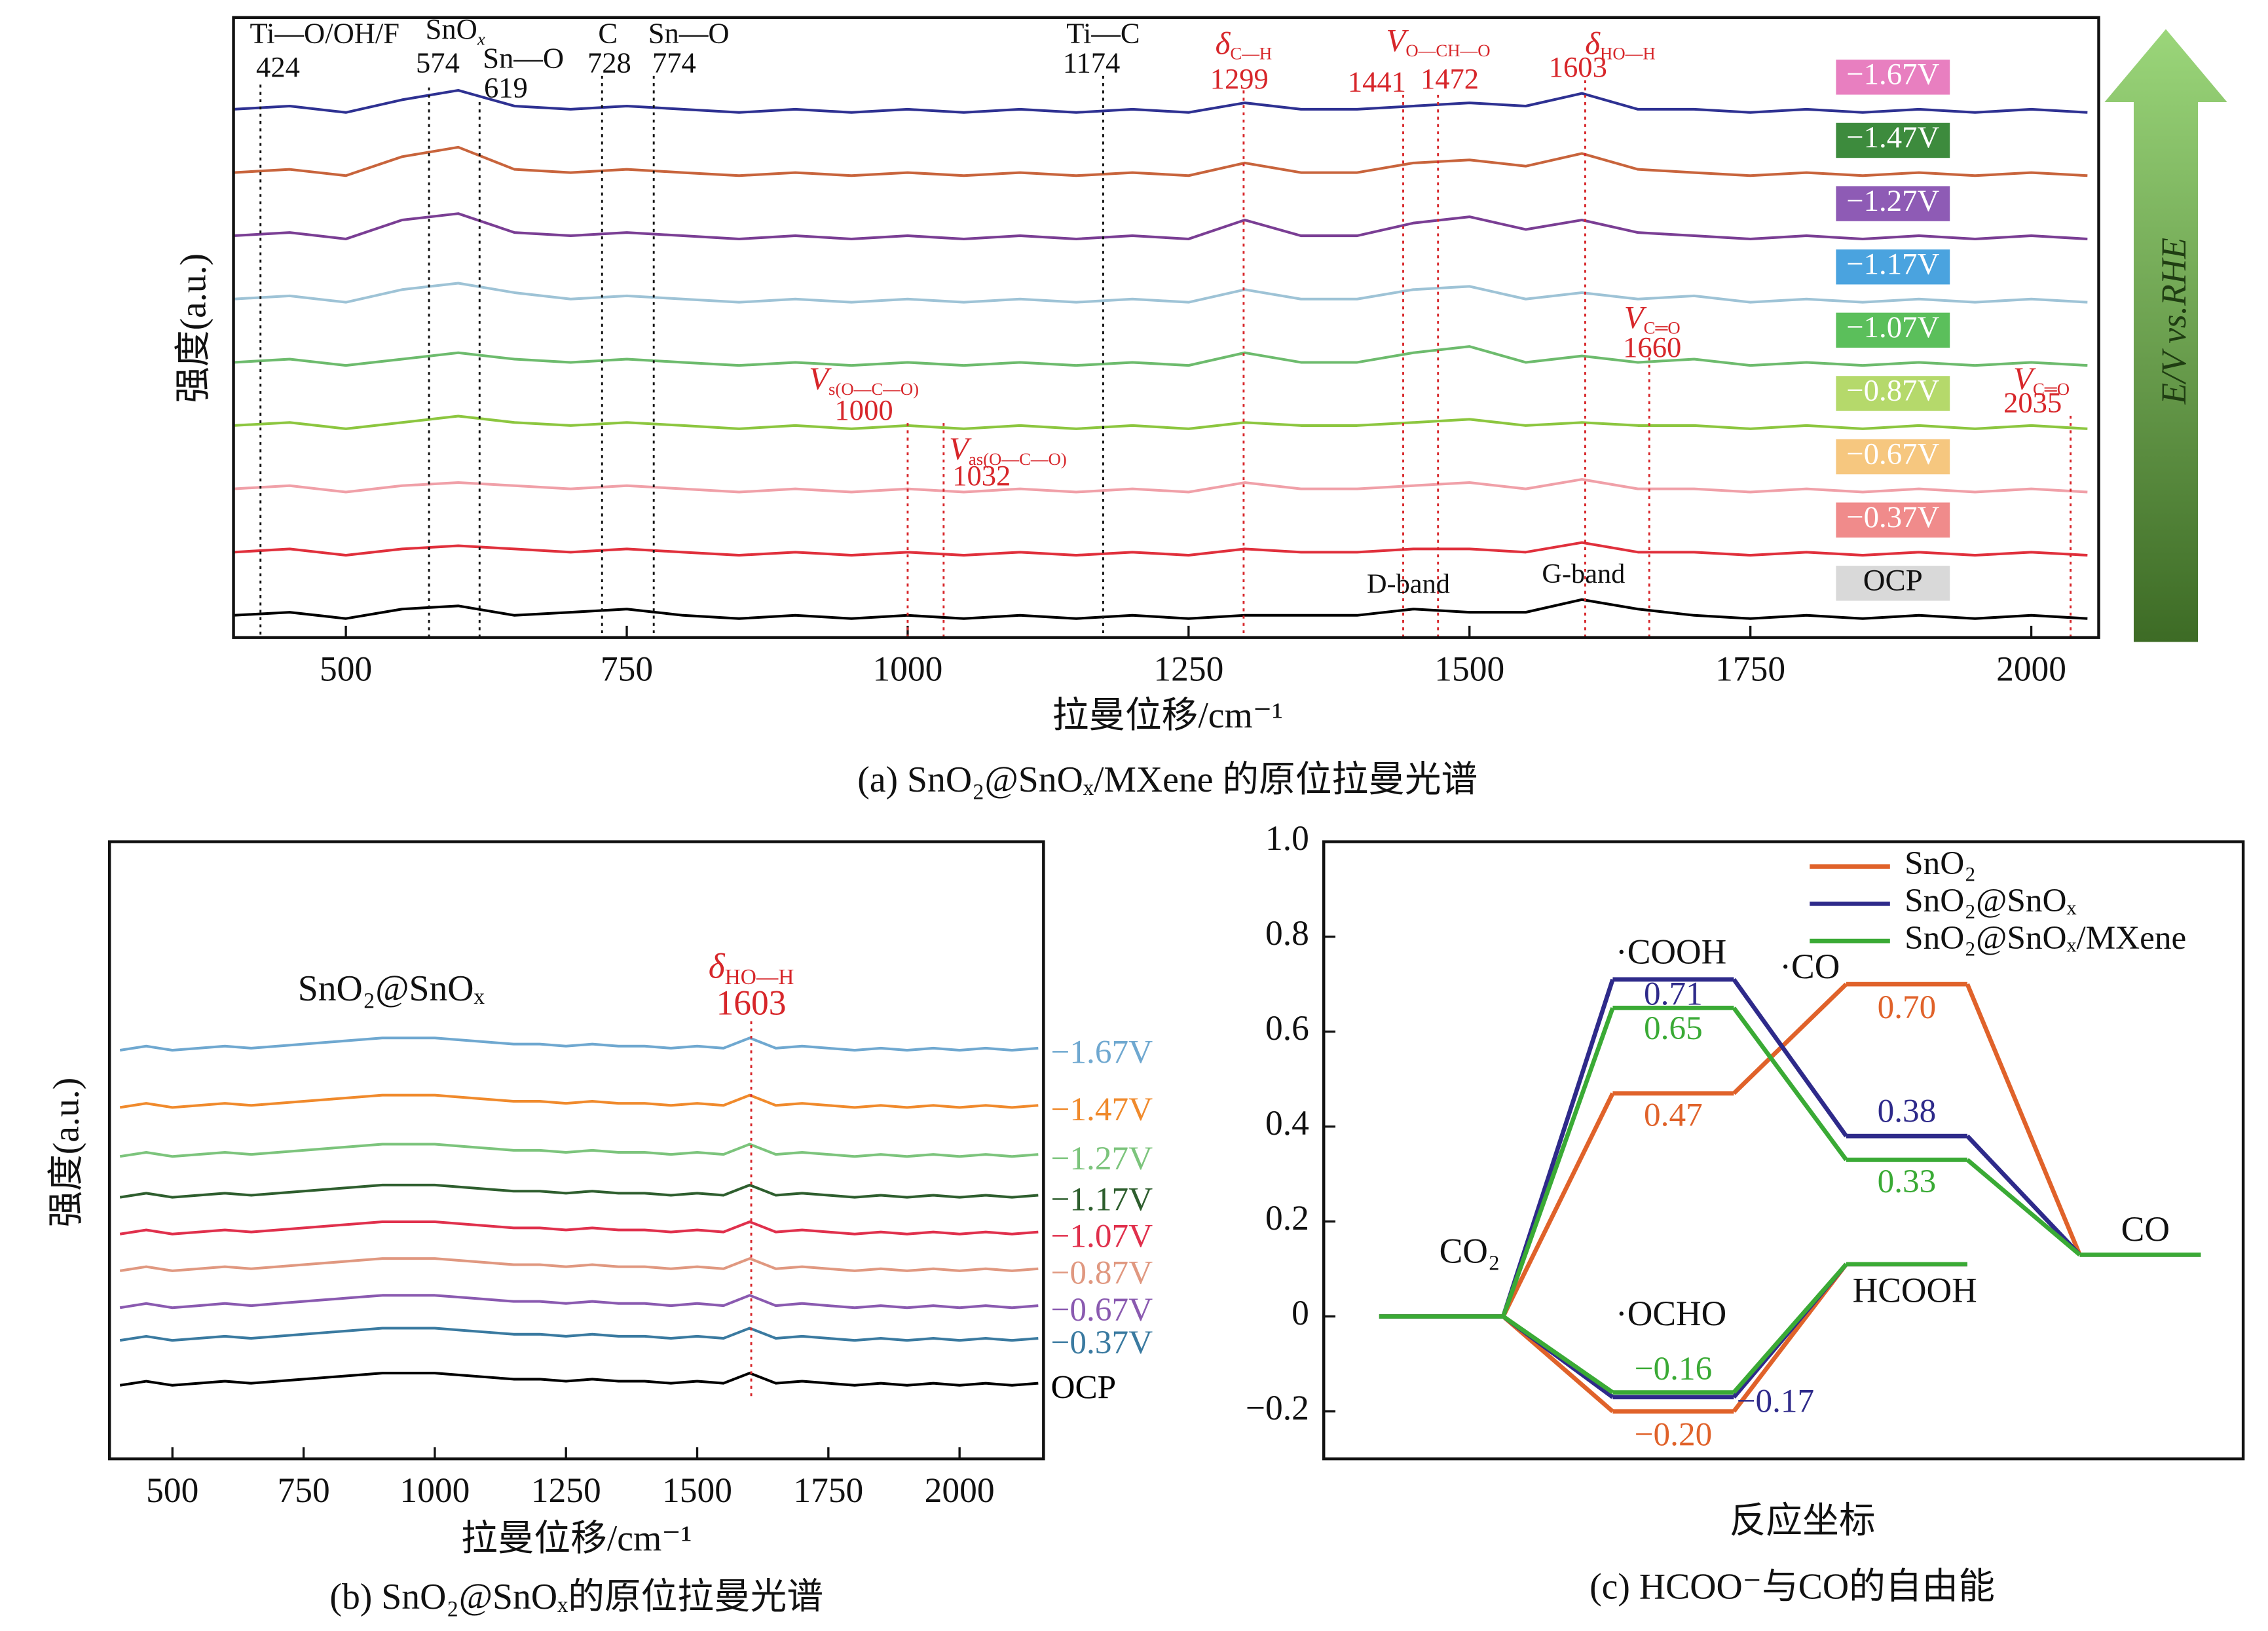 Image resolution: width=2268 pixels, height=1631 pixels. Describe the element at coordinates (1671, 1313) in the screenshot. I see `state-label: ·OCHO` at that location.